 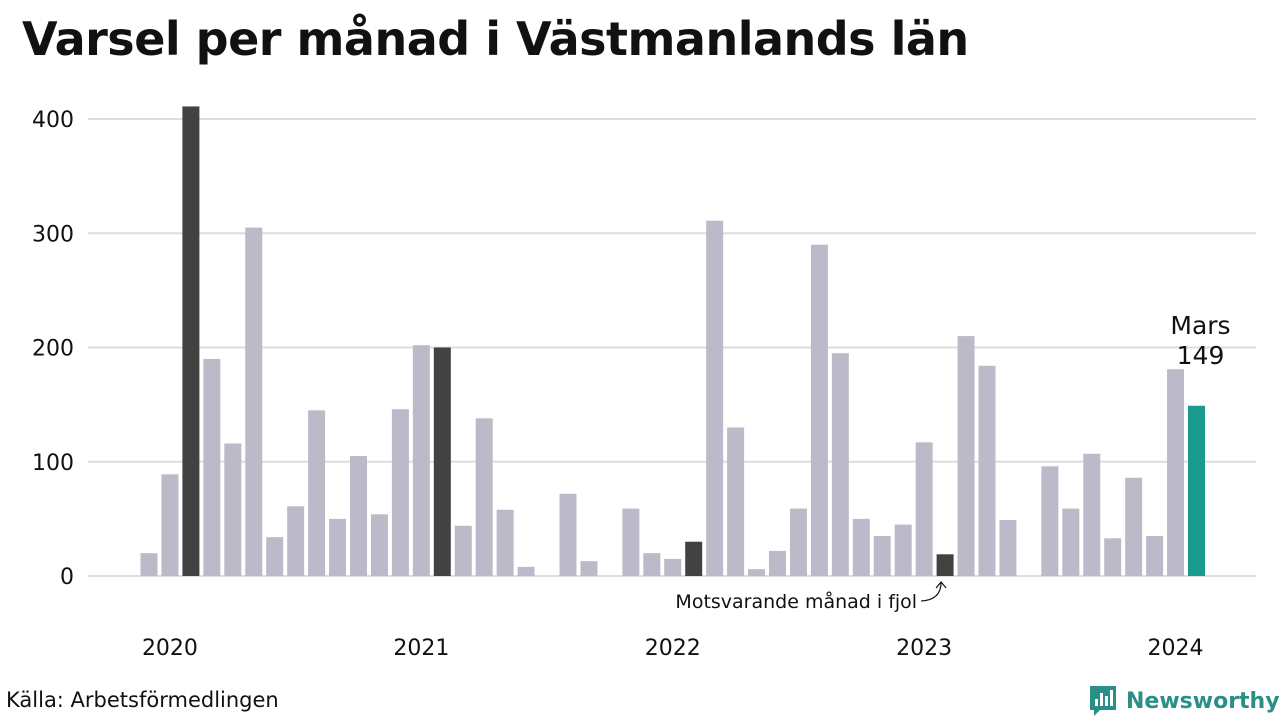 What do you see at coordinates (170, 648) in the screenshot?
I see `x-year-label: 2020` at bounding box center [170, 648].